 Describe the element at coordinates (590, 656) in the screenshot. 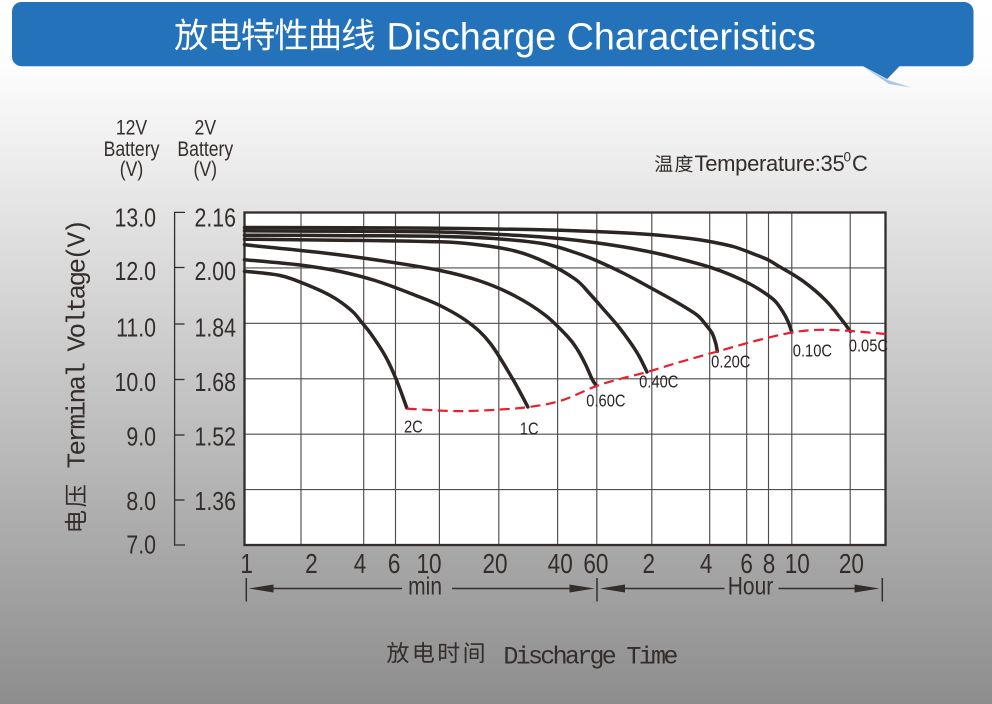

I see `svg-text: Discharge Time` at that location.